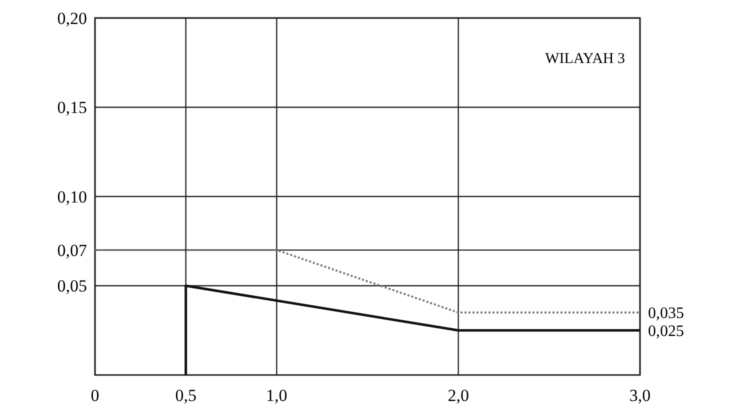  Describe the element at coordinates (640, 395) in the screenshot. I see `x-tick-label: 3,0` at that location.